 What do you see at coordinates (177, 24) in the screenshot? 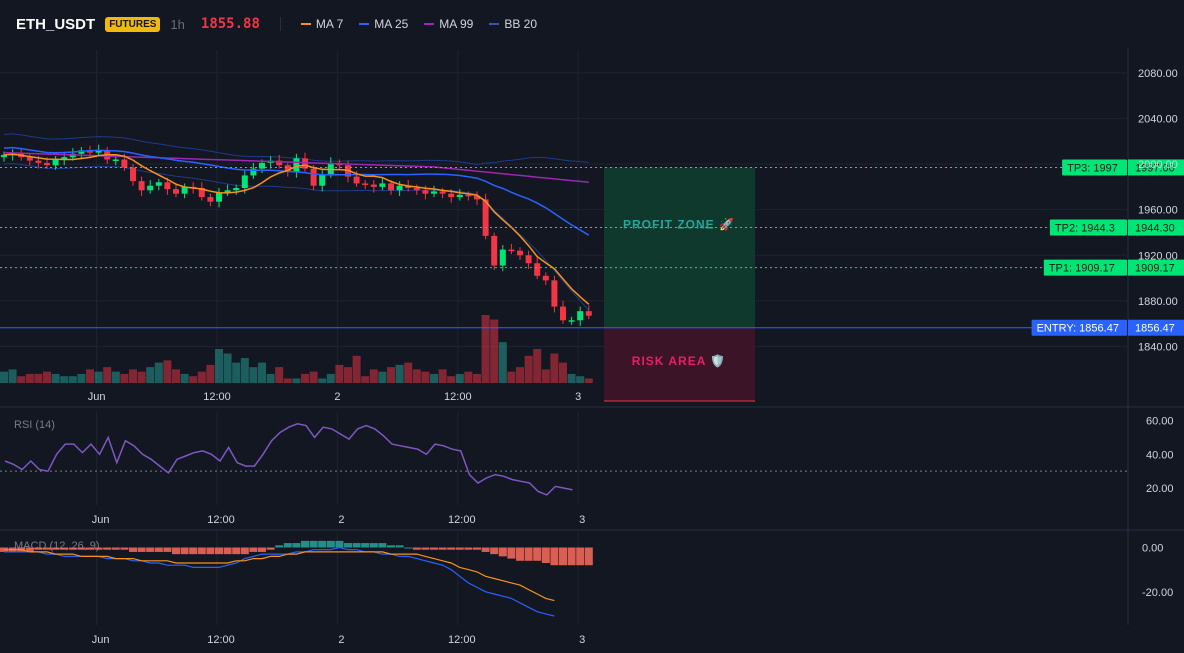
I see `interval-label: 1h` at bounding box center [177, 24].